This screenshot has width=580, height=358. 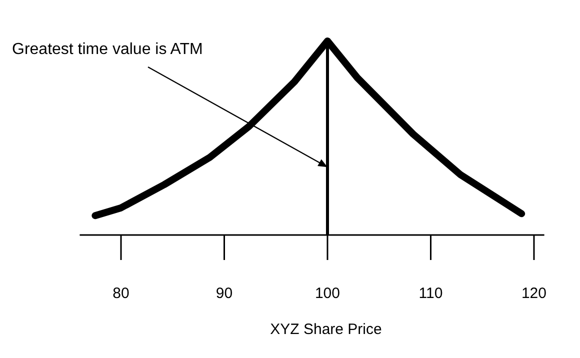 What do you see at coordinates (327, 293) in the screenshot?
I see `x-tick-label: 100` at bounding box center [327, 293].